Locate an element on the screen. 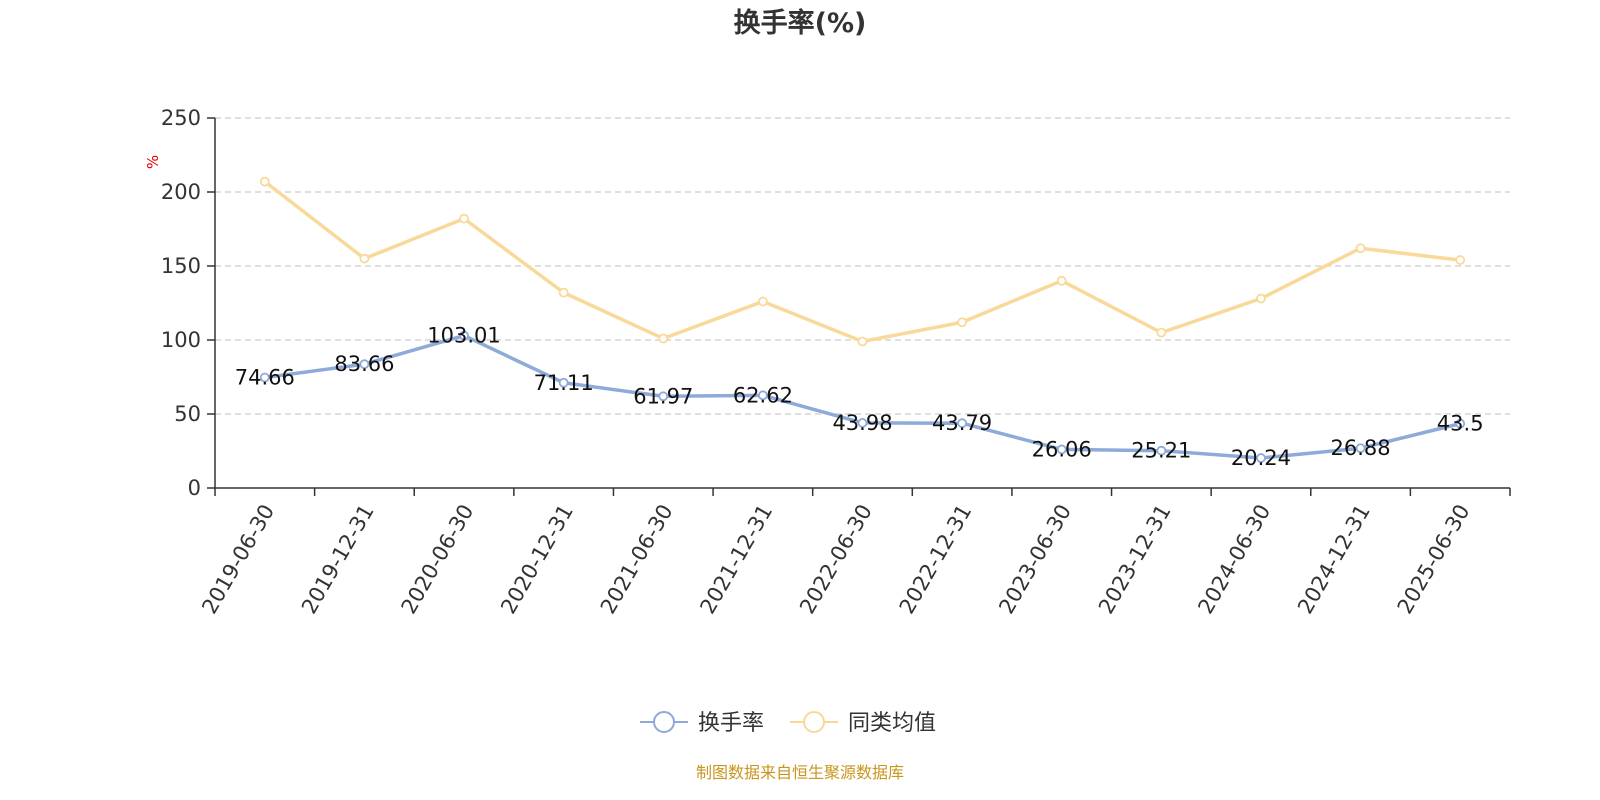  x-tick-label: 2021-12-31 is located at coordinates (736, 559).